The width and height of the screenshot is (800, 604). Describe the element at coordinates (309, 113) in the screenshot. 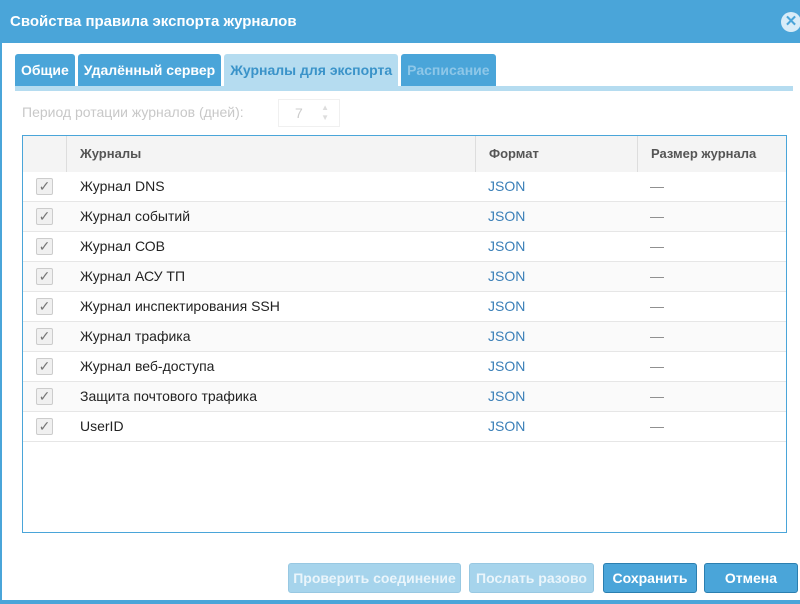

I see `rotation-period-stepper: 7 ▲ ▼` at that location.